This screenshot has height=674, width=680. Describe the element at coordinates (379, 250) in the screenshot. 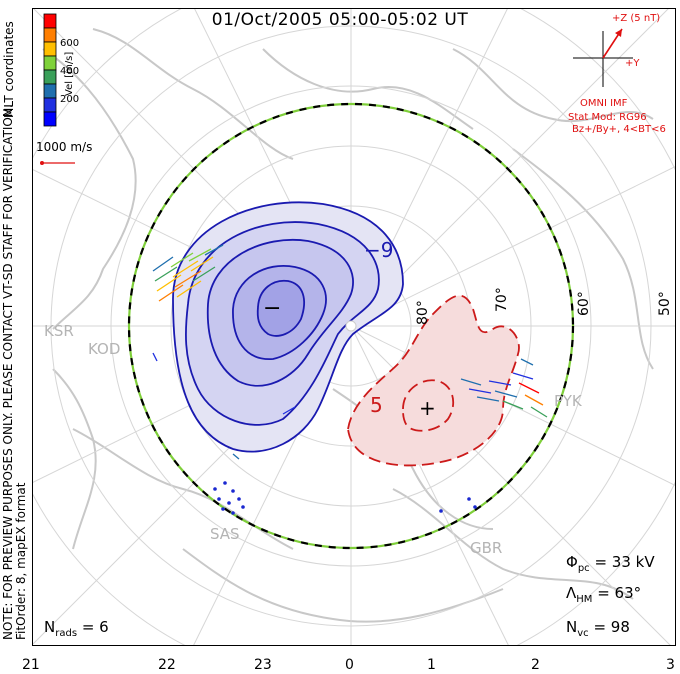

I see `negative-cell-label: −9` at that location.